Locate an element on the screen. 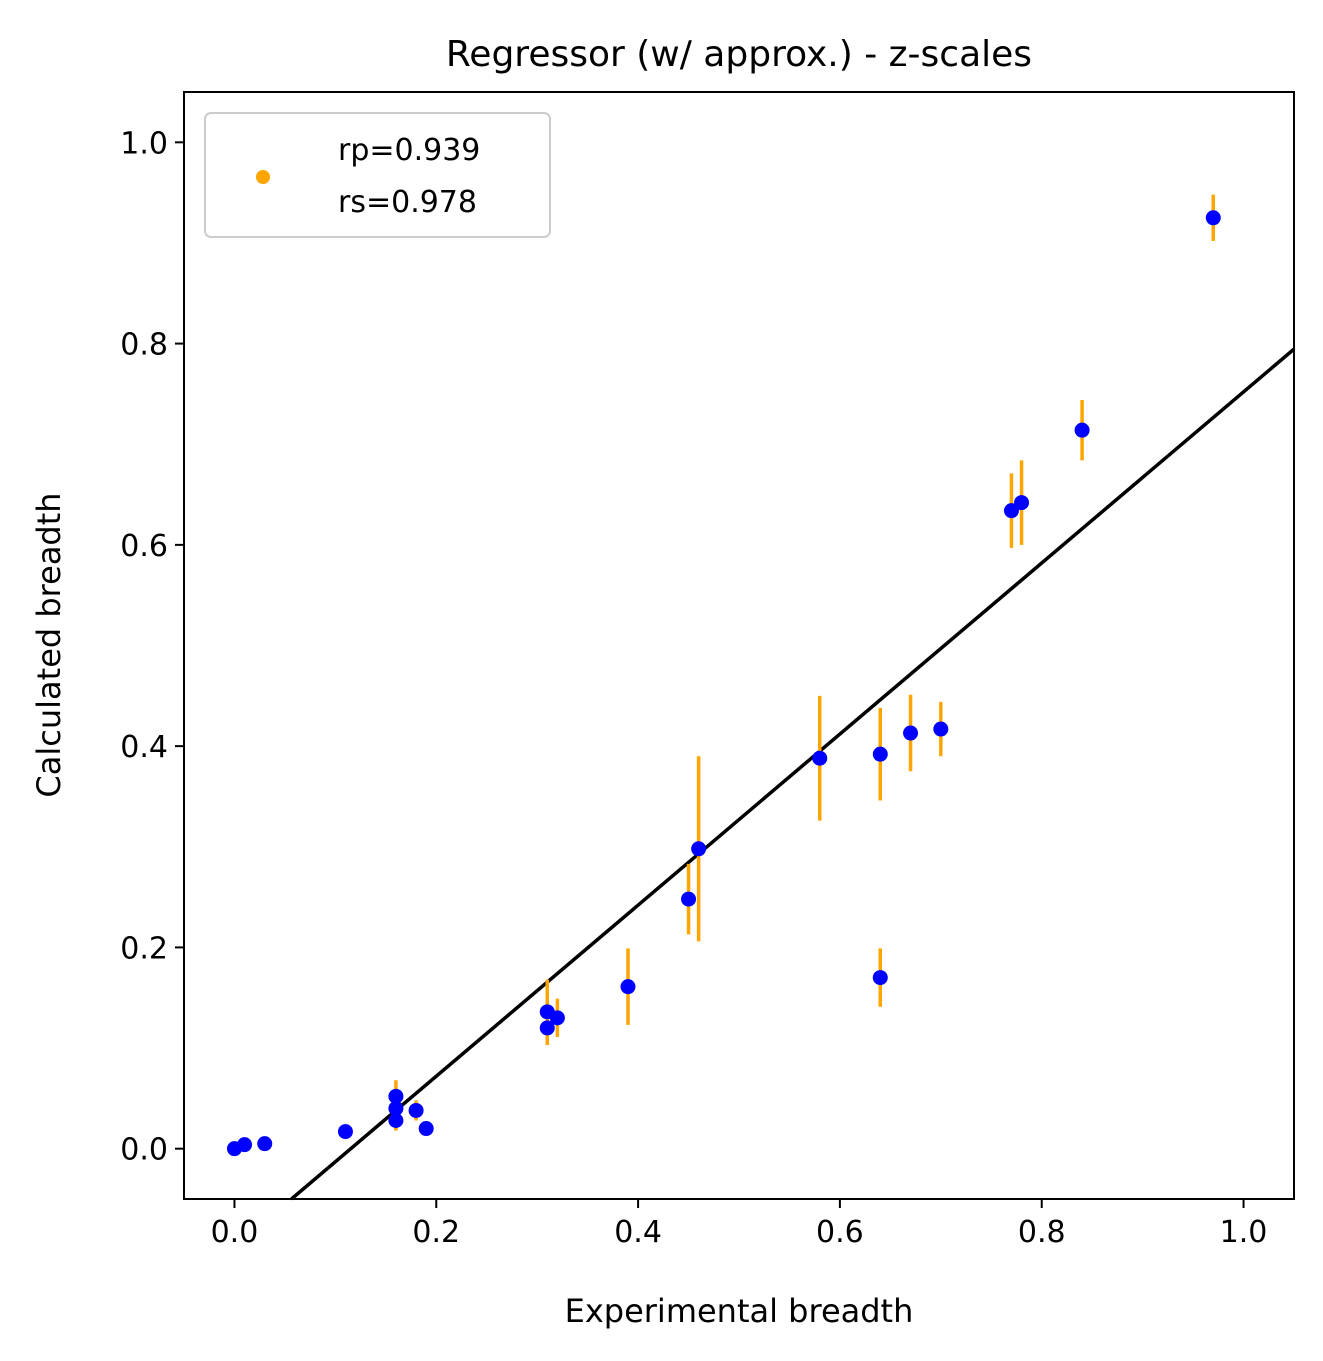 The width and height of the screenshot is (1323, 1361). x-tick-label-0: 0.0 is located at coordinates (235, 1232).